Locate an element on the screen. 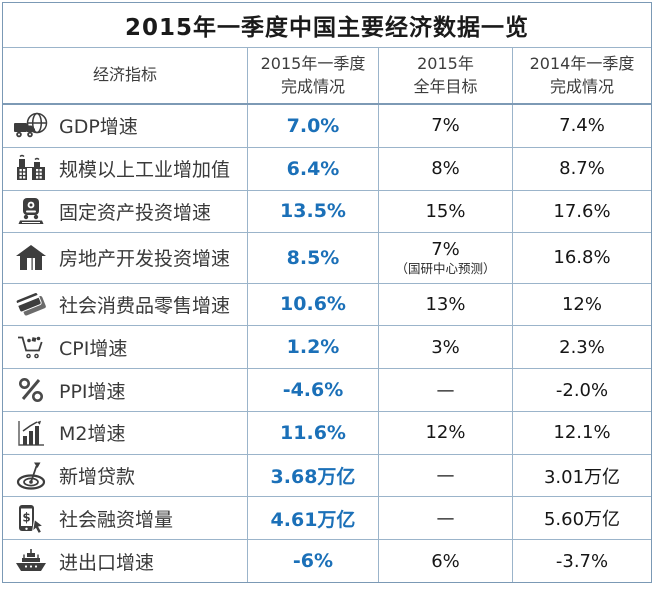 This screenshot has height=589, width=656. indicator-label: 新增贷款 is located at coordinates (97, 477).